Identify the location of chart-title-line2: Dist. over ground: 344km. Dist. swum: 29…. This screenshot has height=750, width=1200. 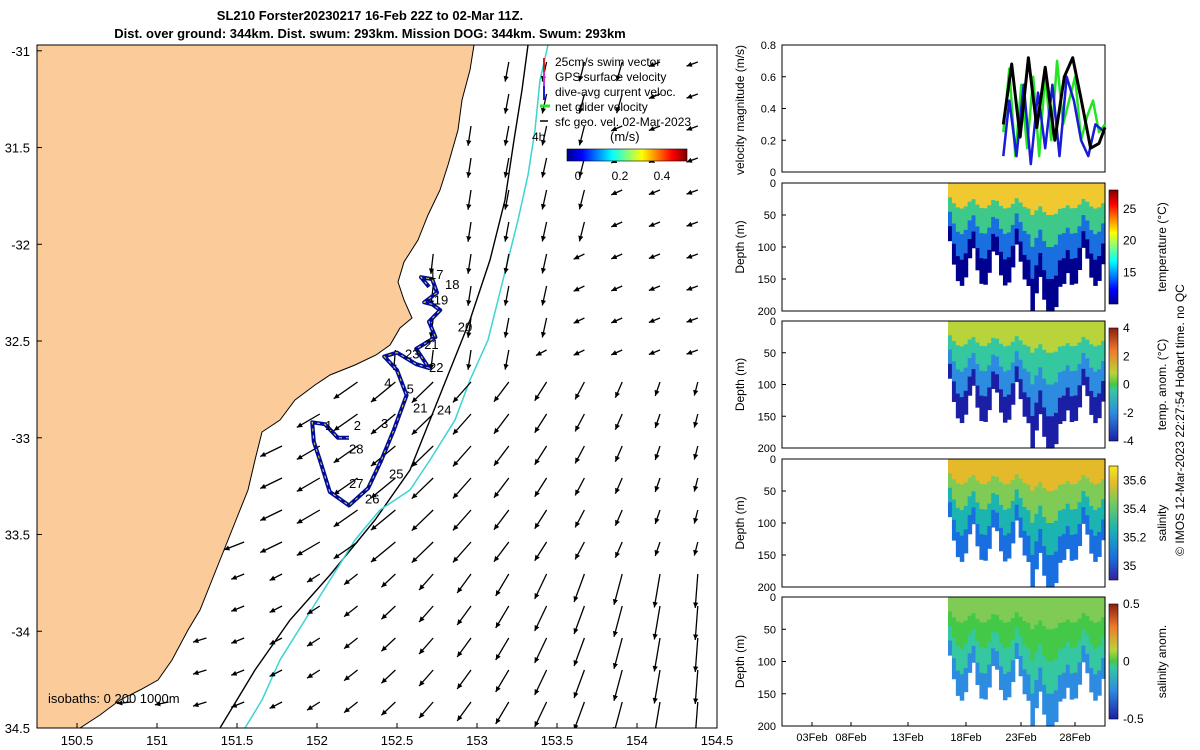
(370, 33).